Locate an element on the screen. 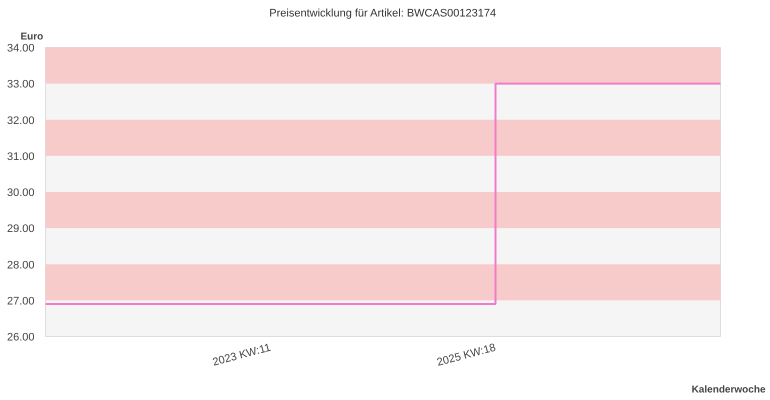 Image resolution: width=770 pixels, height=400 pixels. x-tick-label: 2025 KW:18 is located at coordinates (467, 355).